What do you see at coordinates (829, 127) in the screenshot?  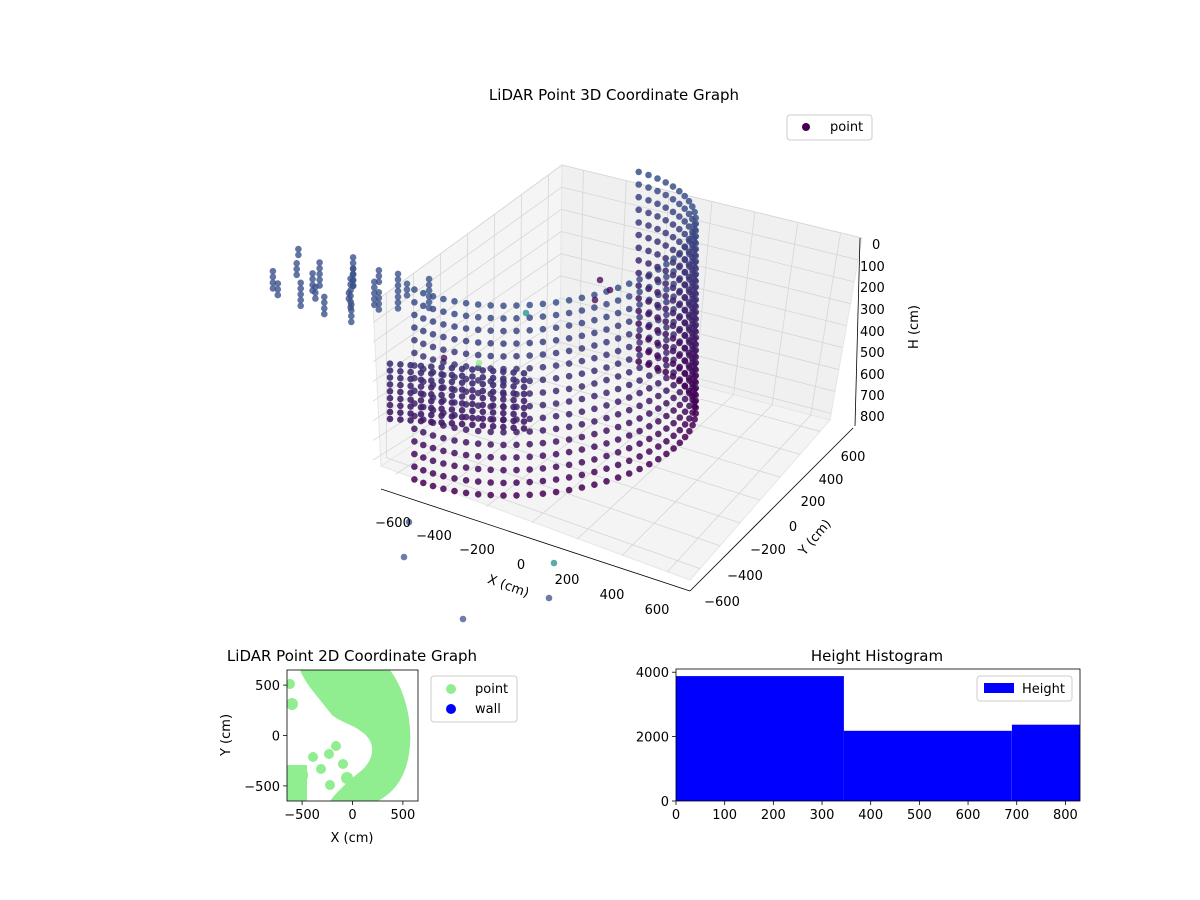 I see `legend-3d-box` at bounding box center [829, 127].